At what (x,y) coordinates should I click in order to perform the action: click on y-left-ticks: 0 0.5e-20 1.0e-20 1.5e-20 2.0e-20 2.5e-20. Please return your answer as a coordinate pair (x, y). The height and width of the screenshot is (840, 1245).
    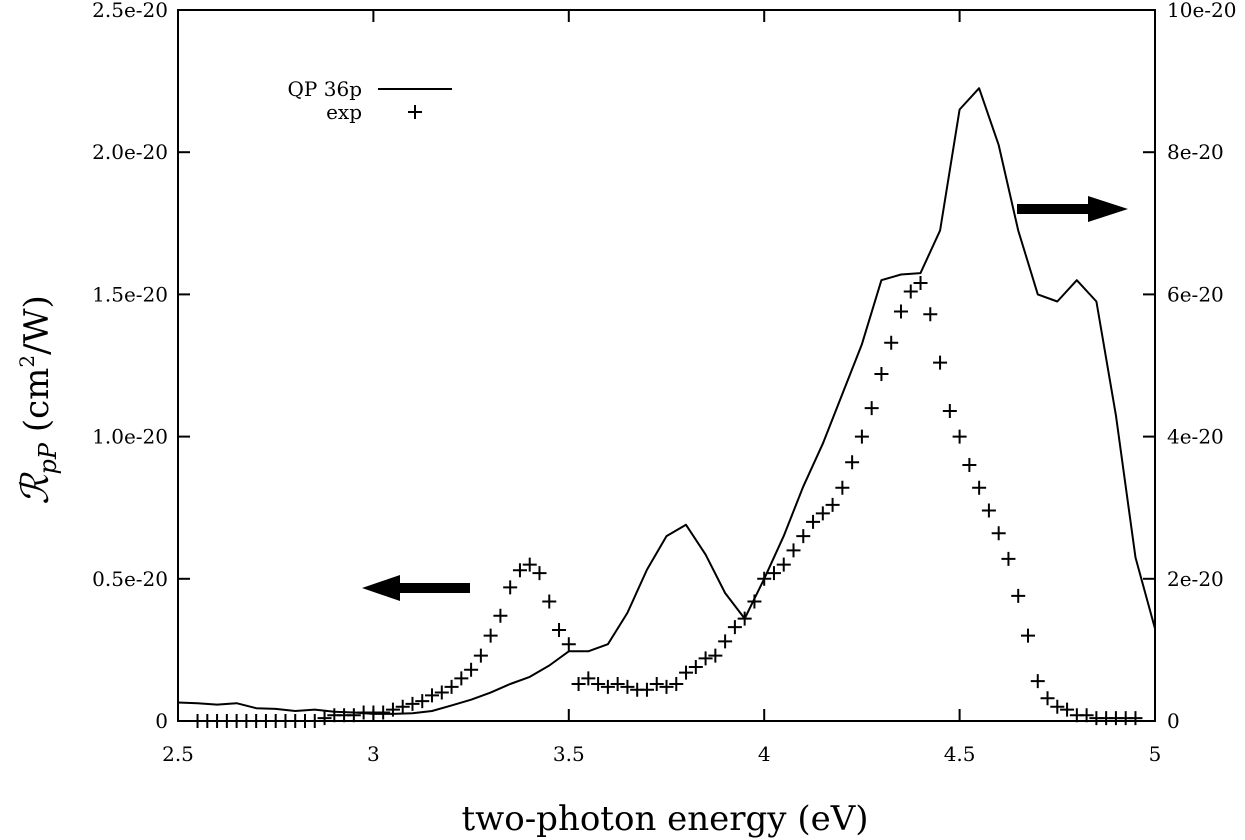
    Looking at the image, I should click on (141, 366).